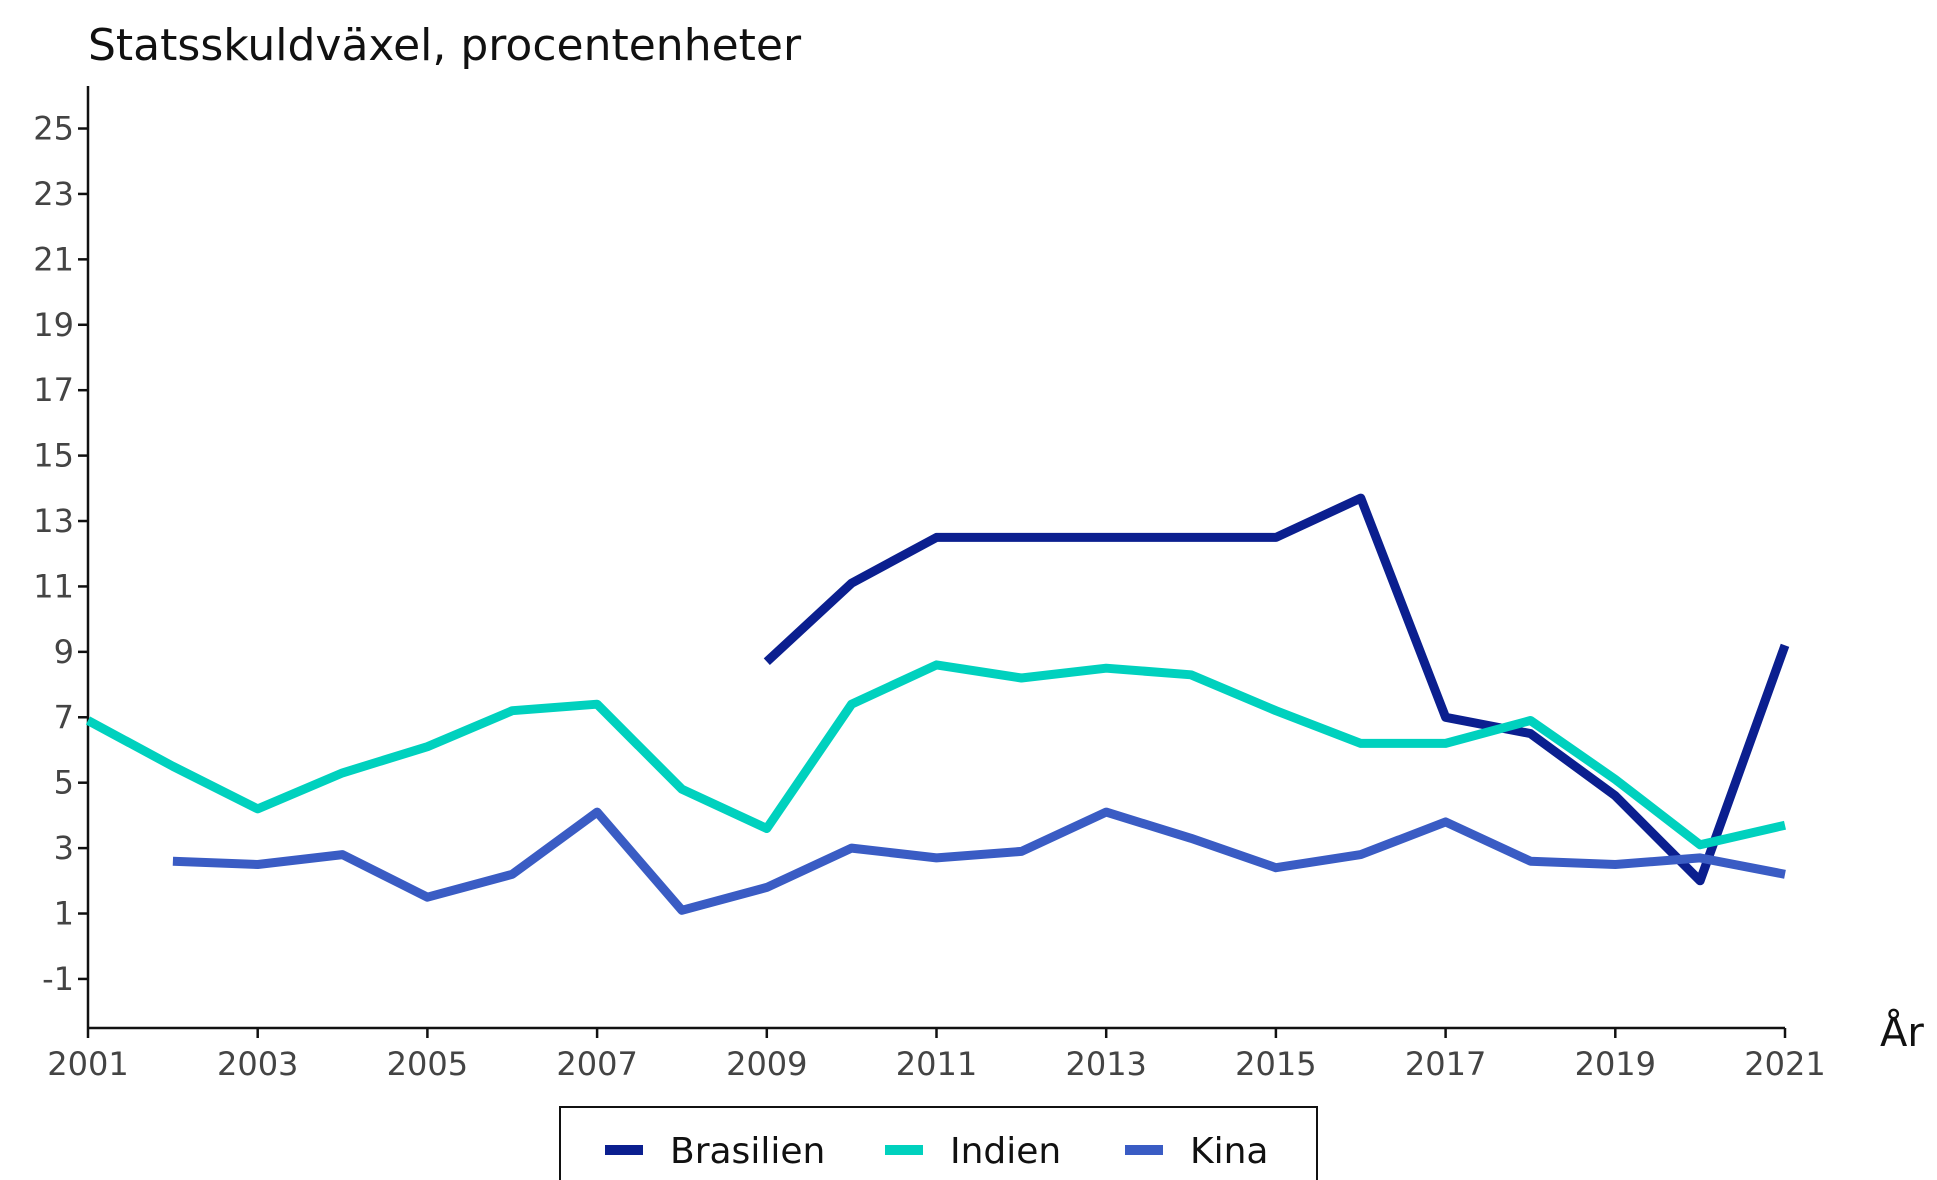  What do you see at coordinates (53, 521) in the screenshot?
I see `y-tick-label: 13` at bounding box center [53, 521].